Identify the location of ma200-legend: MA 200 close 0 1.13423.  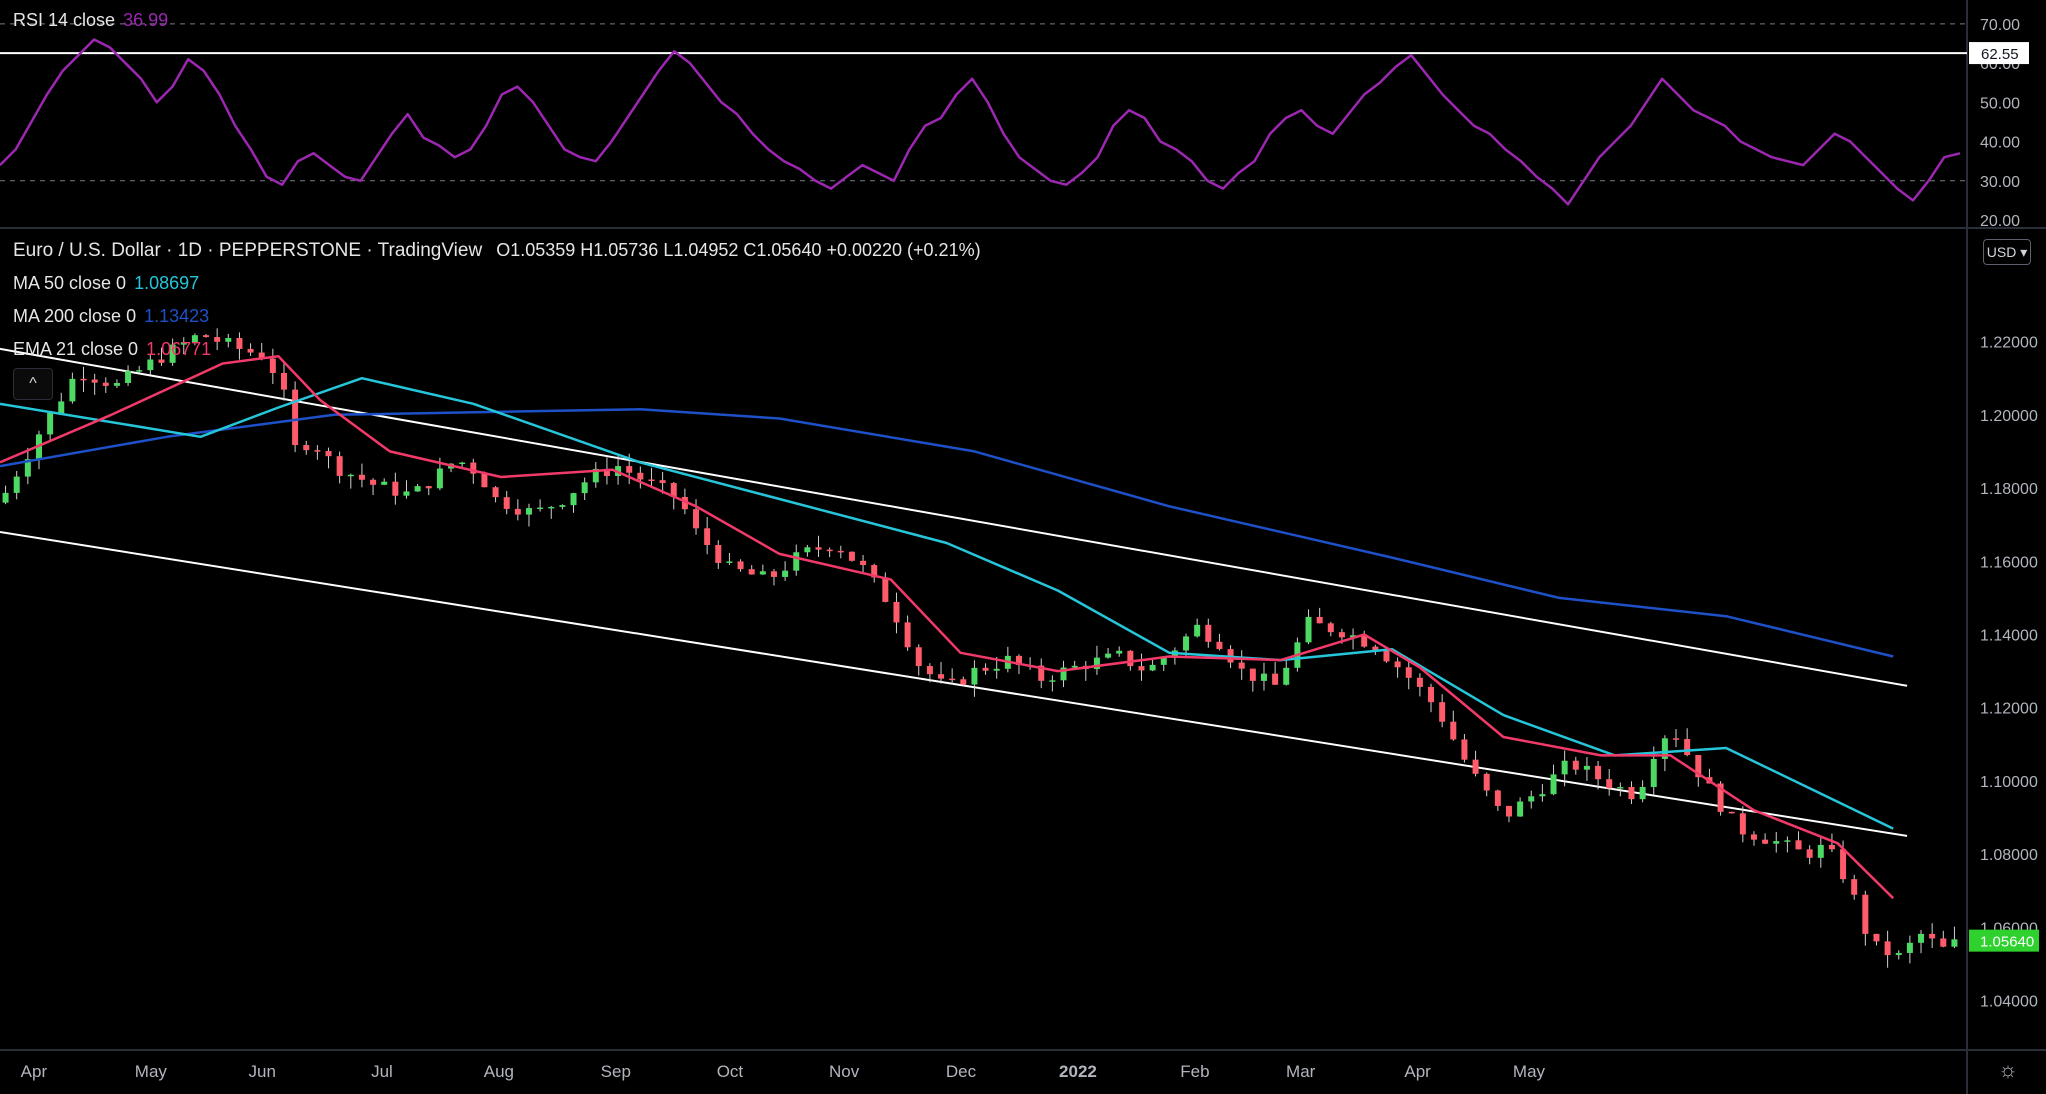
(111, 316).